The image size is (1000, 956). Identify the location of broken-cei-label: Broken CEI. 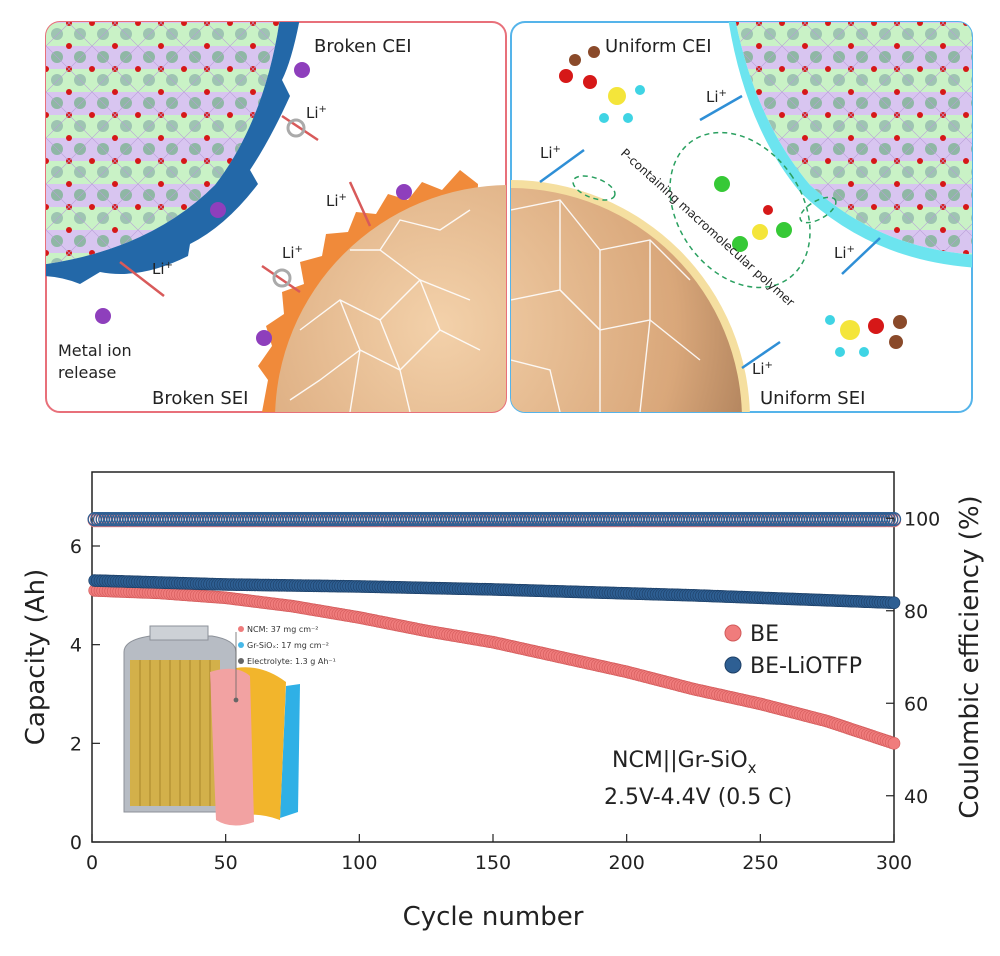
(363, 46).